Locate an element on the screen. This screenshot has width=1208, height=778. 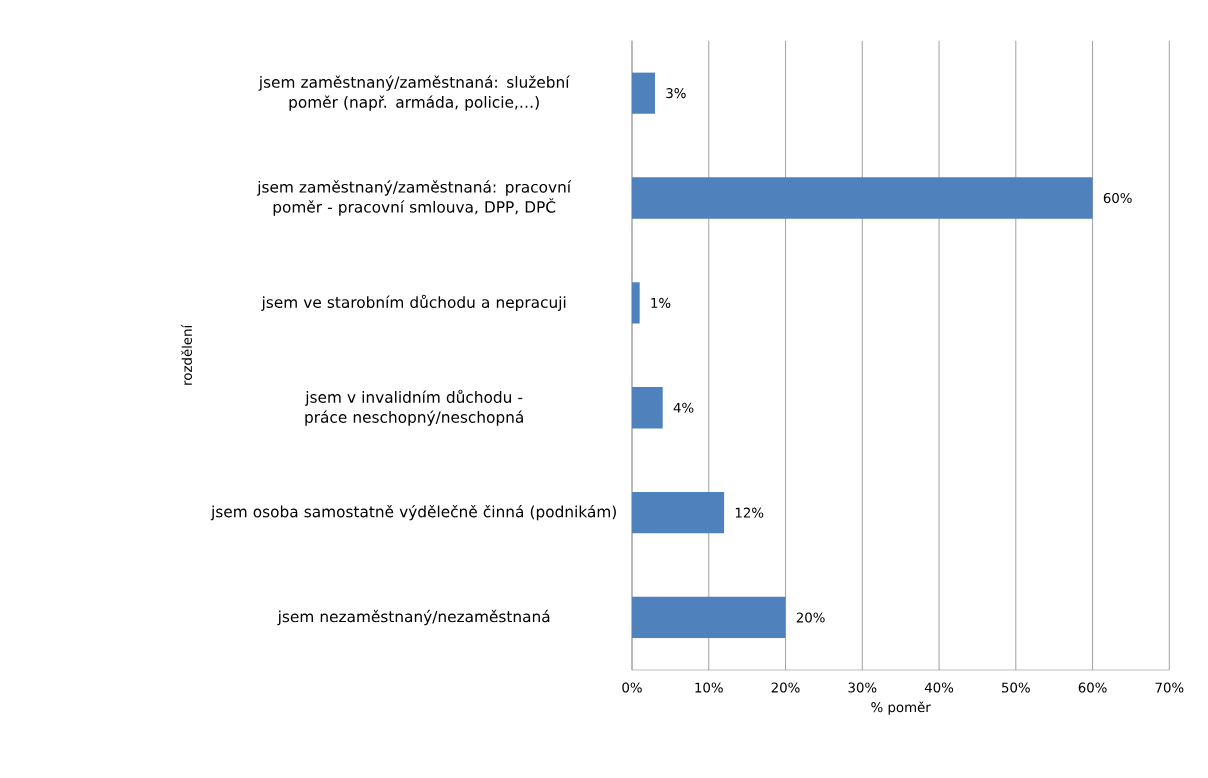
x-tick-label: 50% is located at coordinates (1016, 687).